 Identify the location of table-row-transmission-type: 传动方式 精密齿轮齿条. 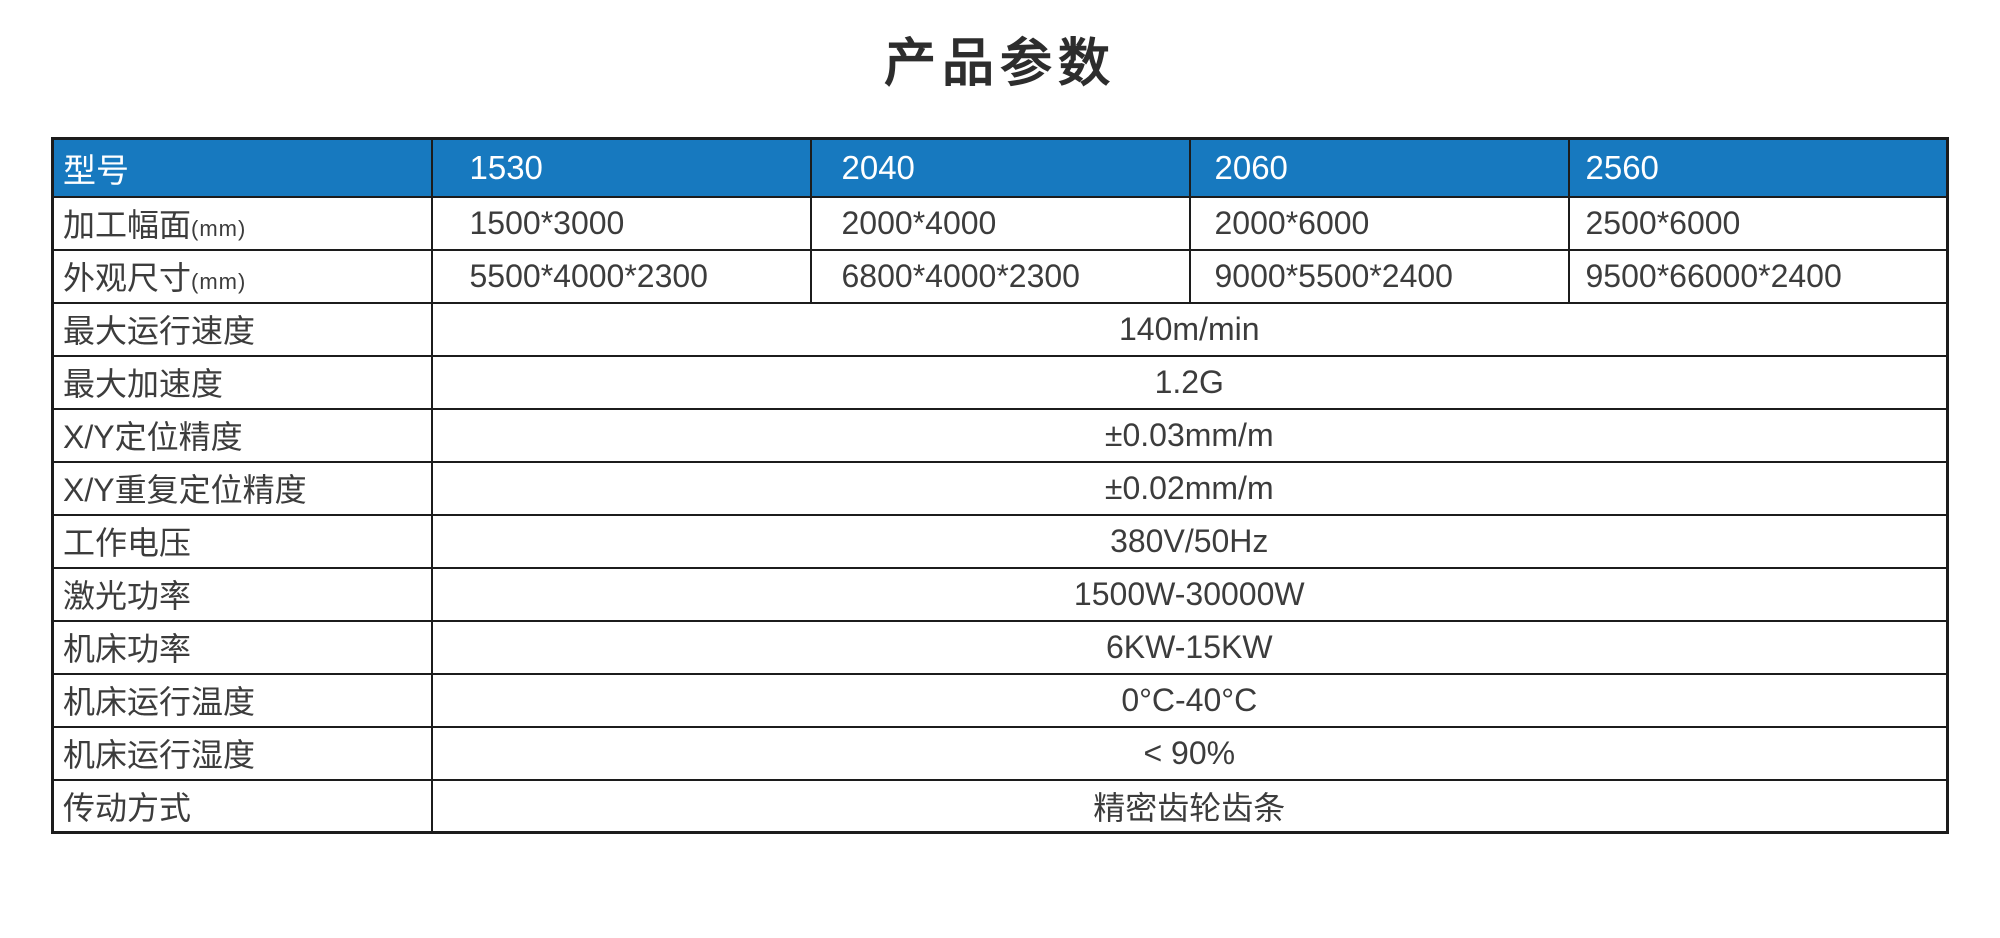
(1000, 806).